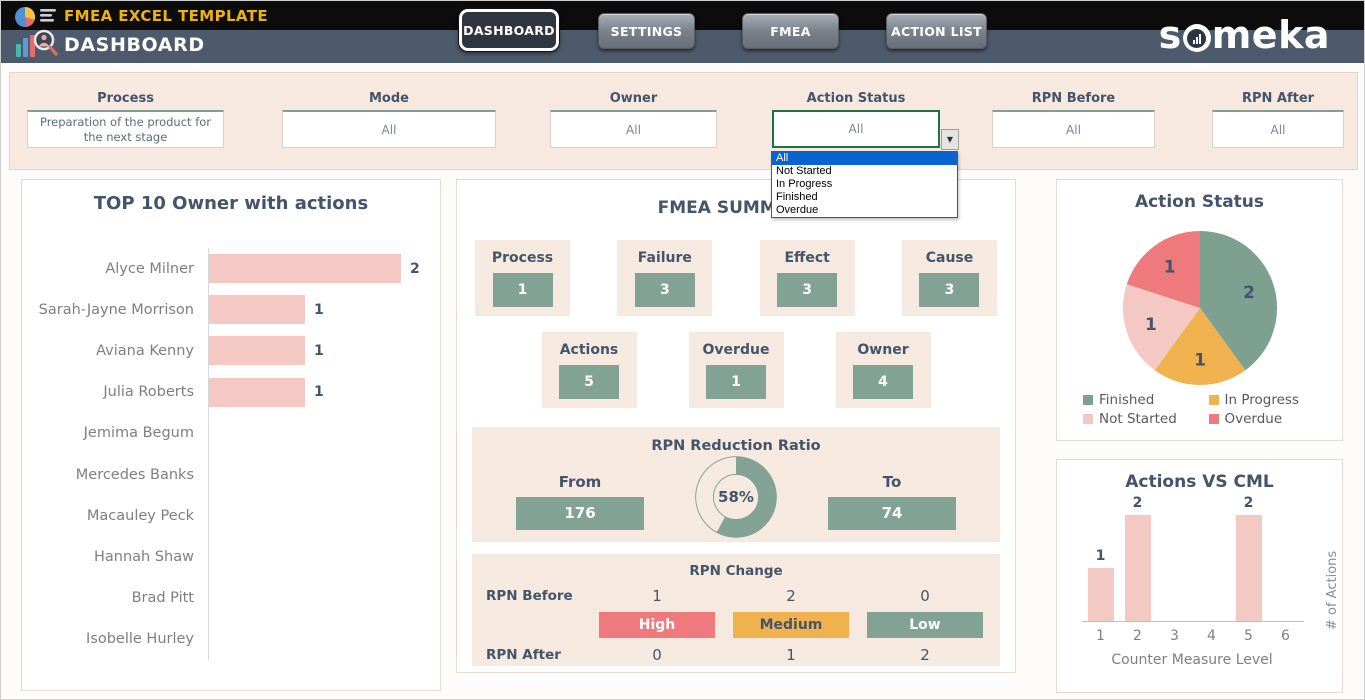  I want to click on filter-rpn-before-label: RPN Before, so click(1073, 98).